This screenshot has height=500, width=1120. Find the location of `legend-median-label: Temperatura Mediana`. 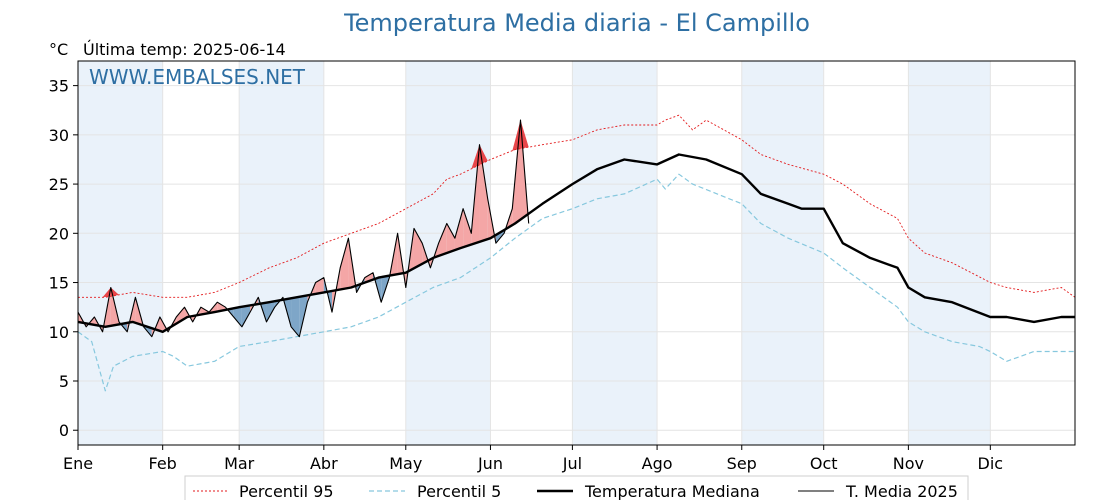

legend-median-label: Temperatura Mediana is located at coordinates (672, 491).